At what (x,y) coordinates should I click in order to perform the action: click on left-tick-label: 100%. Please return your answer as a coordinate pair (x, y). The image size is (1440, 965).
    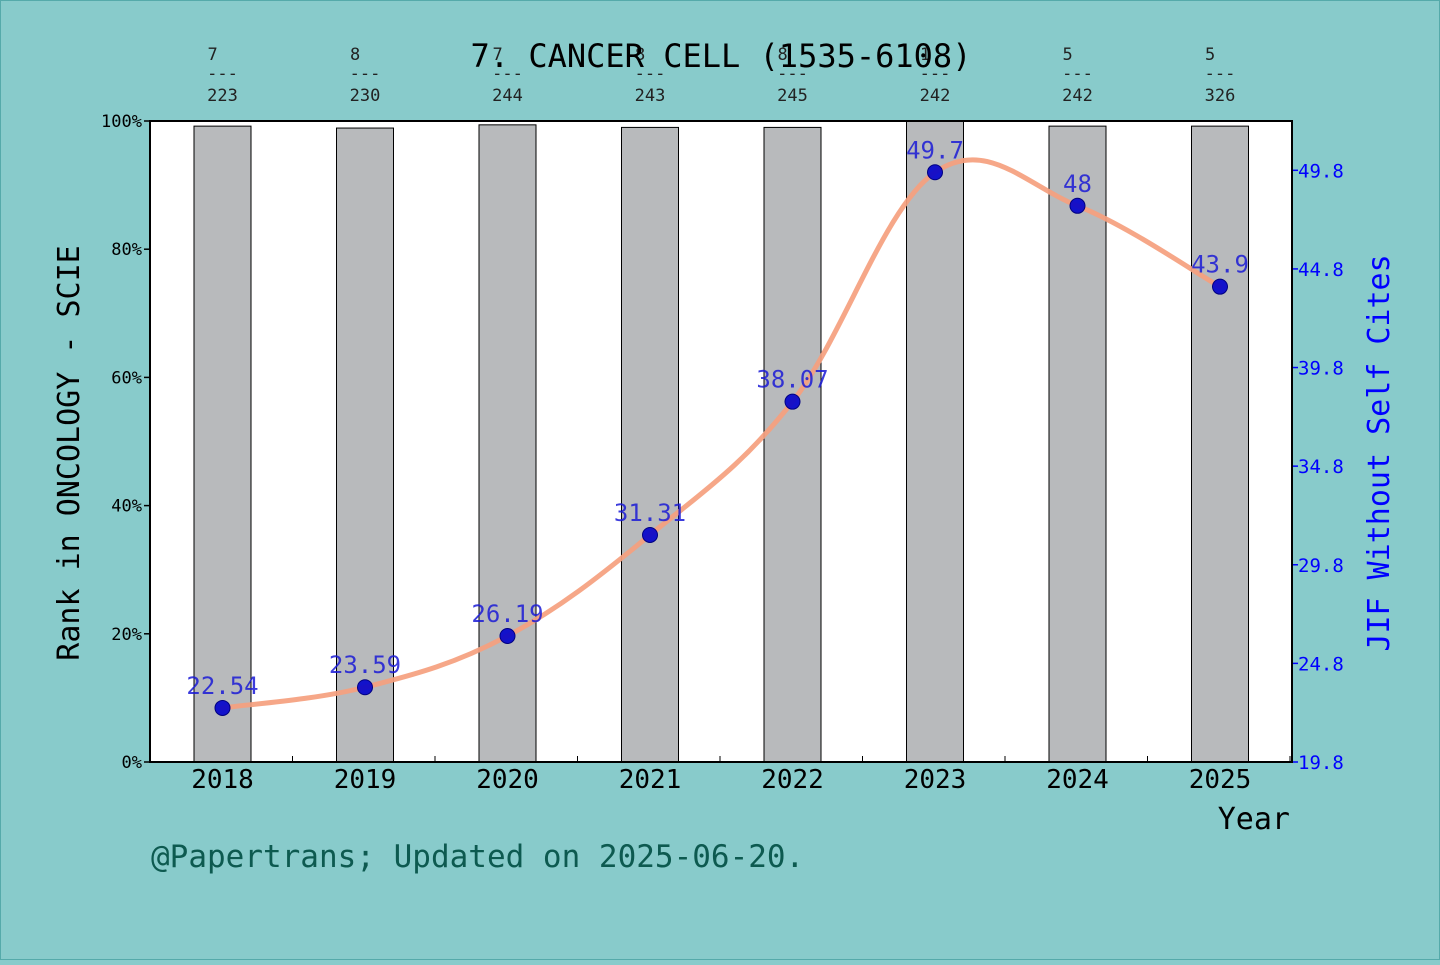
    Looking at the image, I should click on (121, 122).